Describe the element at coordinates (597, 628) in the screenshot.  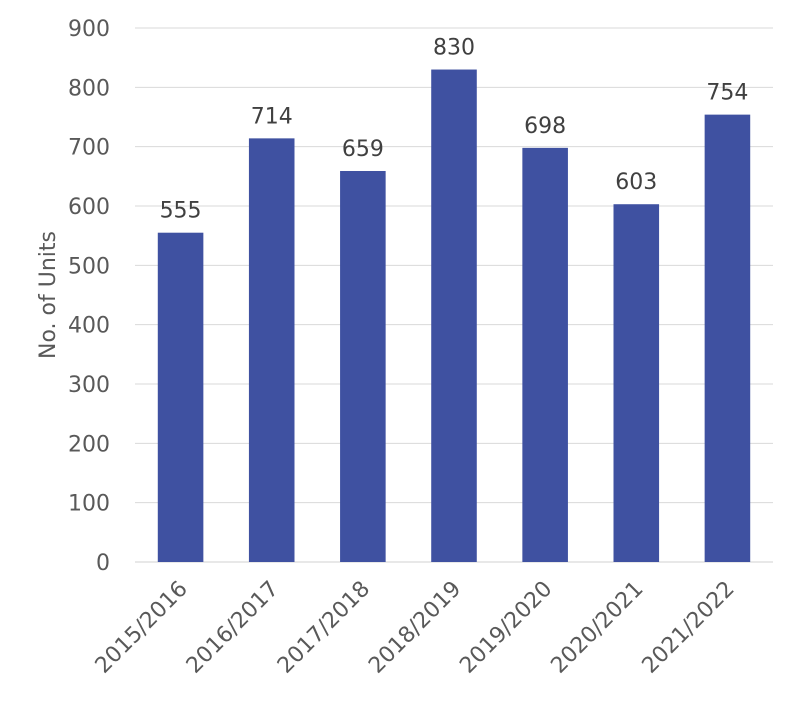
I see `x-tick-label: 2020/2021` at that location.